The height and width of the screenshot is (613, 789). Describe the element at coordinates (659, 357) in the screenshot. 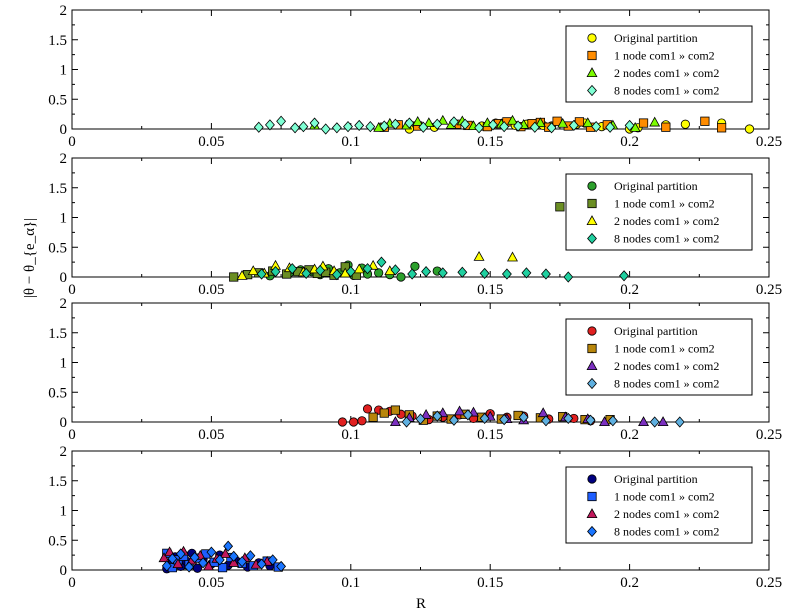

I see `legend-box` at that location.